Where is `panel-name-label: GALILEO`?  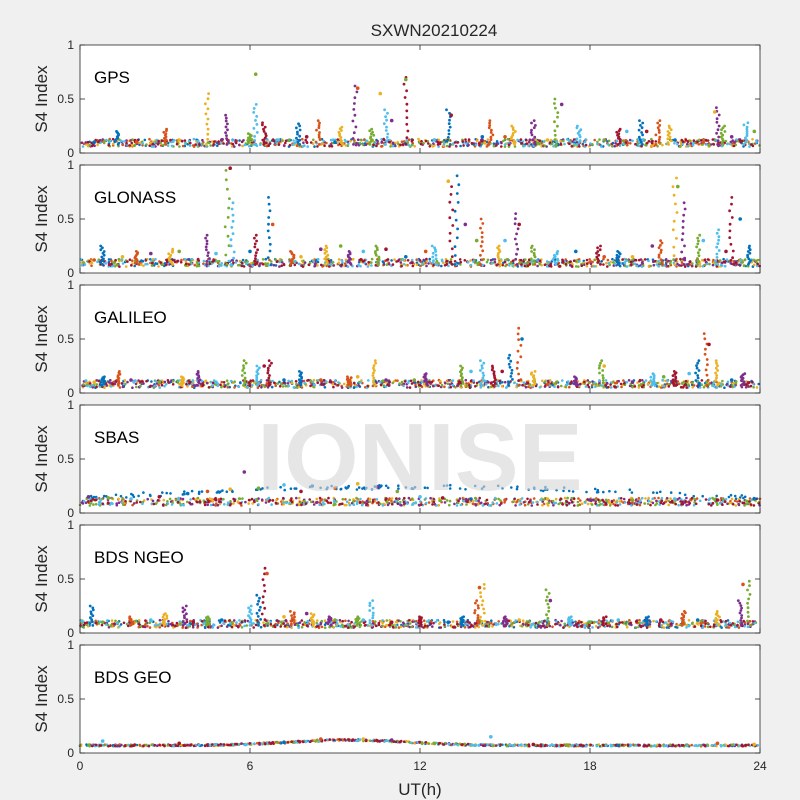
panel-name-label: GALILEO is located at coordinates (130, 317).